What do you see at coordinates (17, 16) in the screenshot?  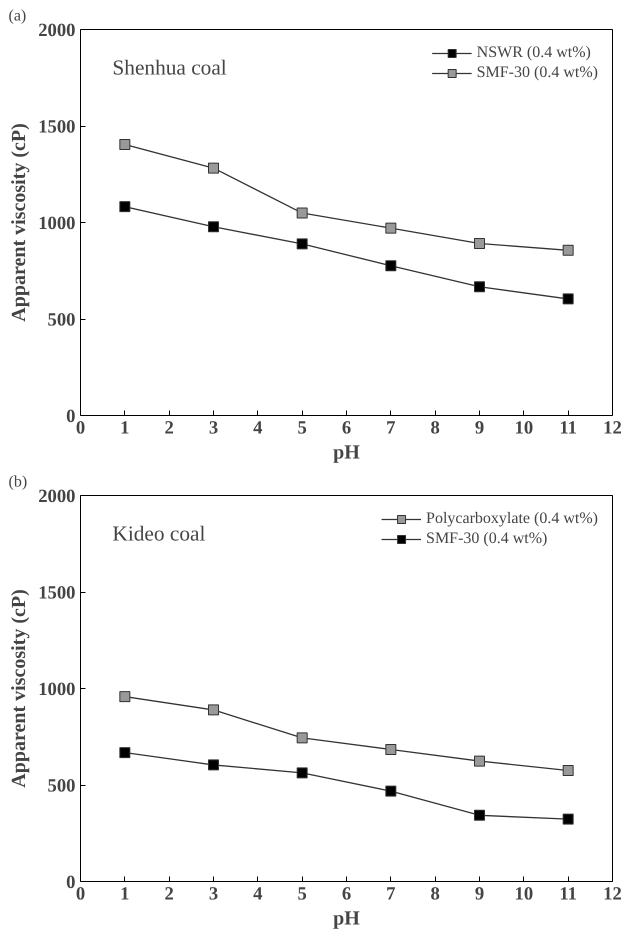 I see `text: (a)` at bounding box center [17, 16].